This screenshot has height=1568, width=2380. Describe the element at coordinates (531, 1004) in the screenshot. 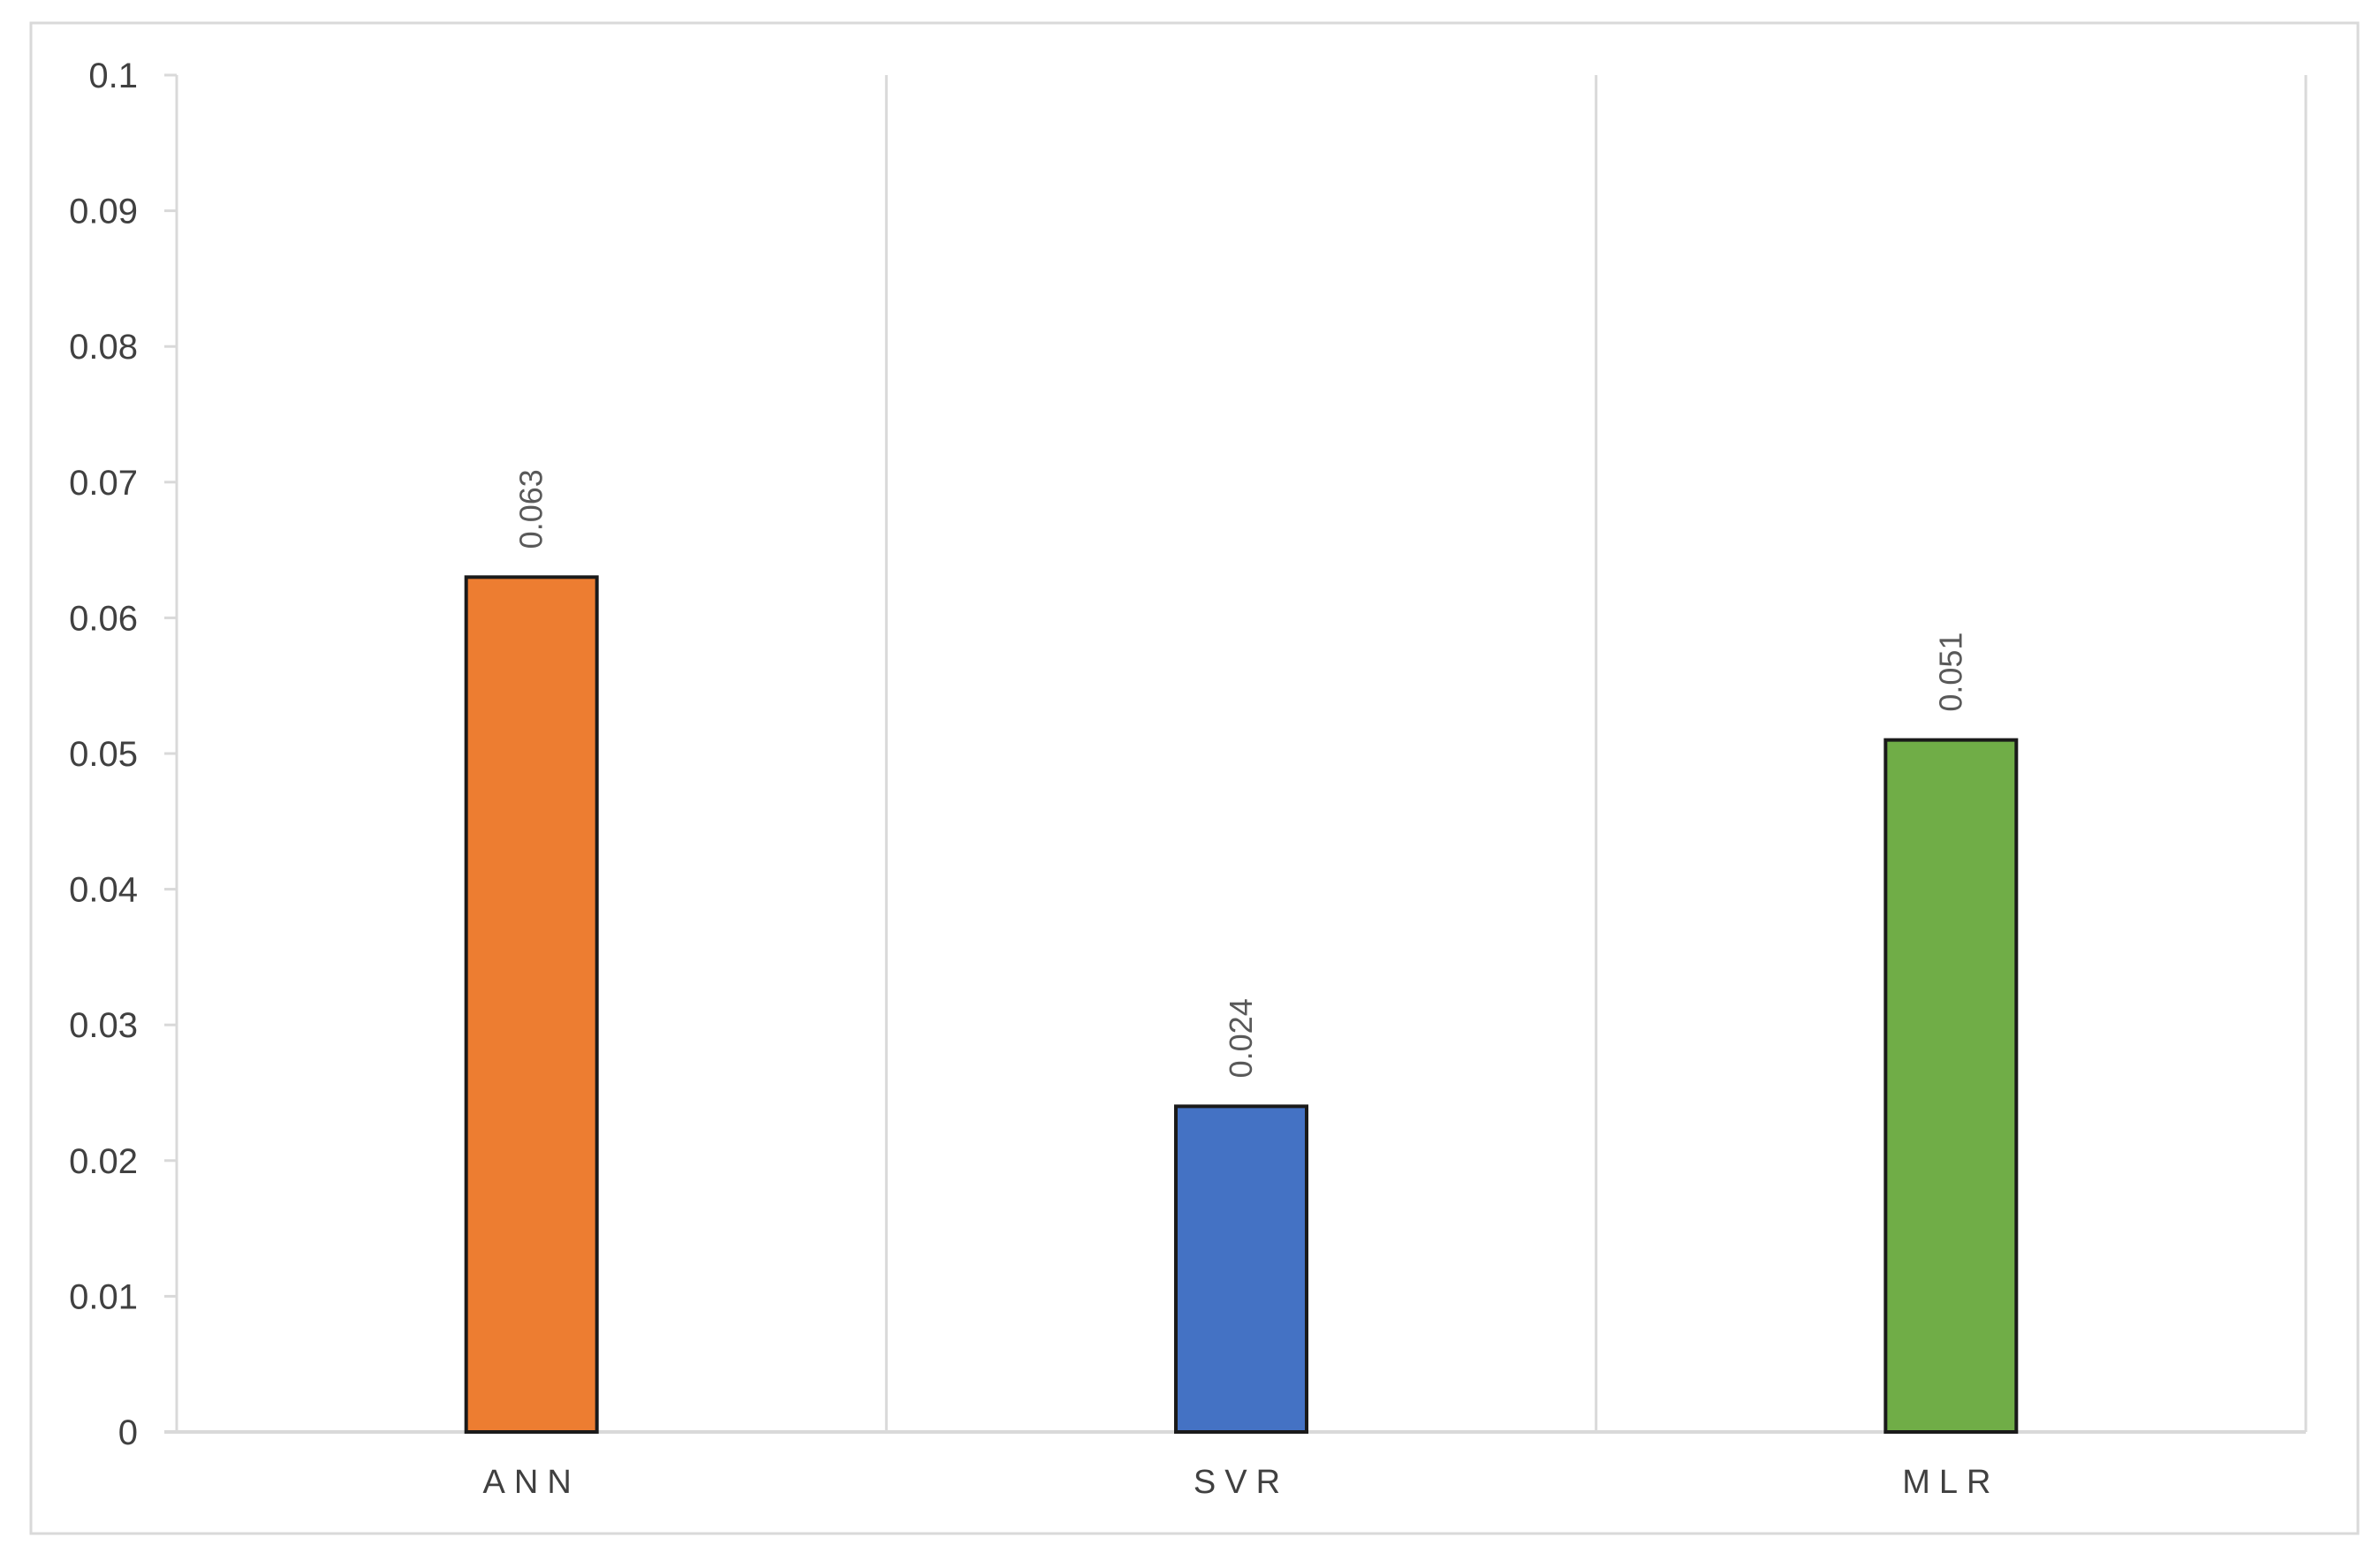

I see `bar-ann` at that location.